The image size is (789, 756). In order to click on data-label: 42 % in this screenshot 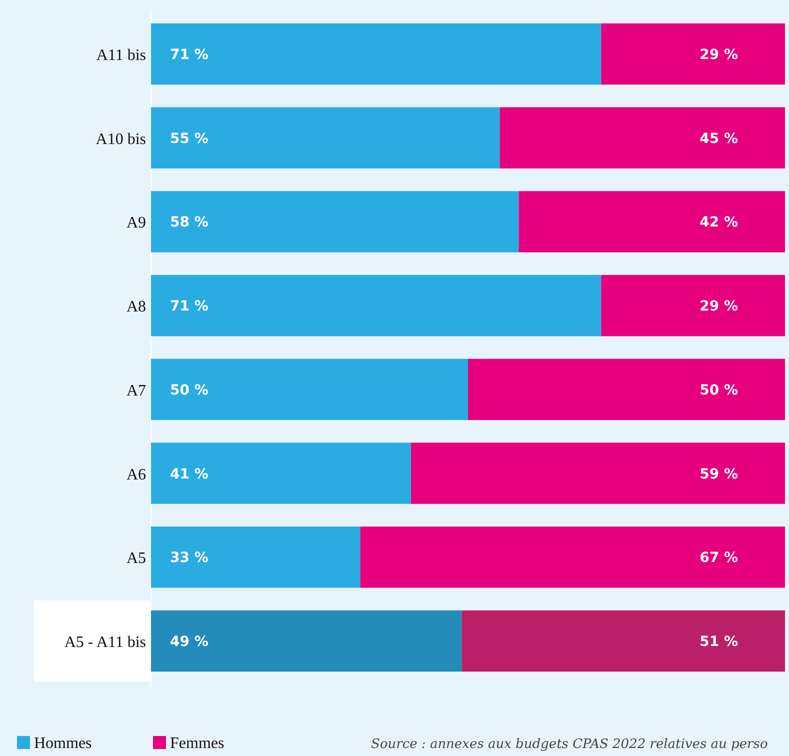, I will do `click(719, 222)`.